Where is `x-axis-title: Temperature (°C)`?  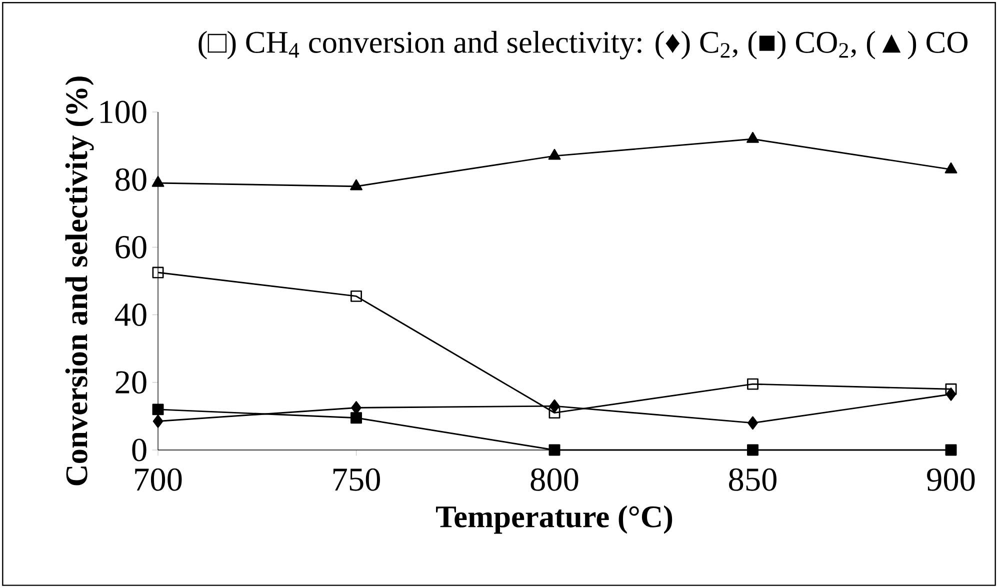
x-axis-title: Temperature (°C) is located at coordinates (554, 519).